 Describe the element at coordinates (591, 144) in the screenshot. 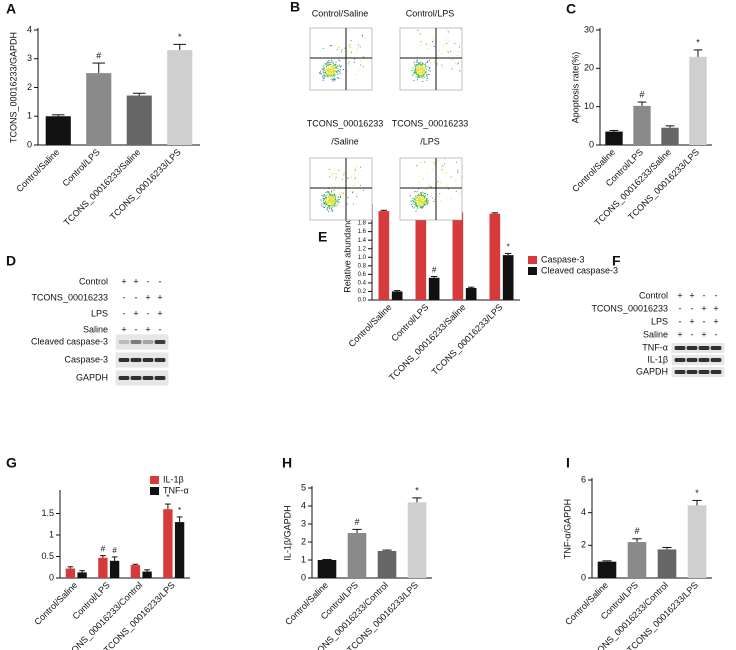

I see `y-tick-label: 0` at that location.